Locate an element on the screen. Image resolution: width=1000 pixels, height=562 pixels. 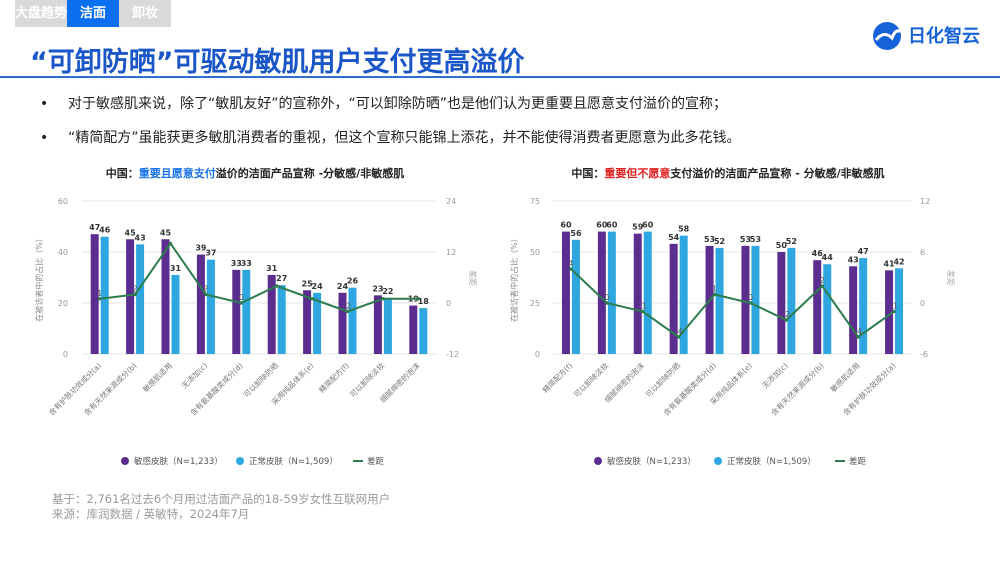
y2-tick-label: -6 is located at coordinates (924, 354).